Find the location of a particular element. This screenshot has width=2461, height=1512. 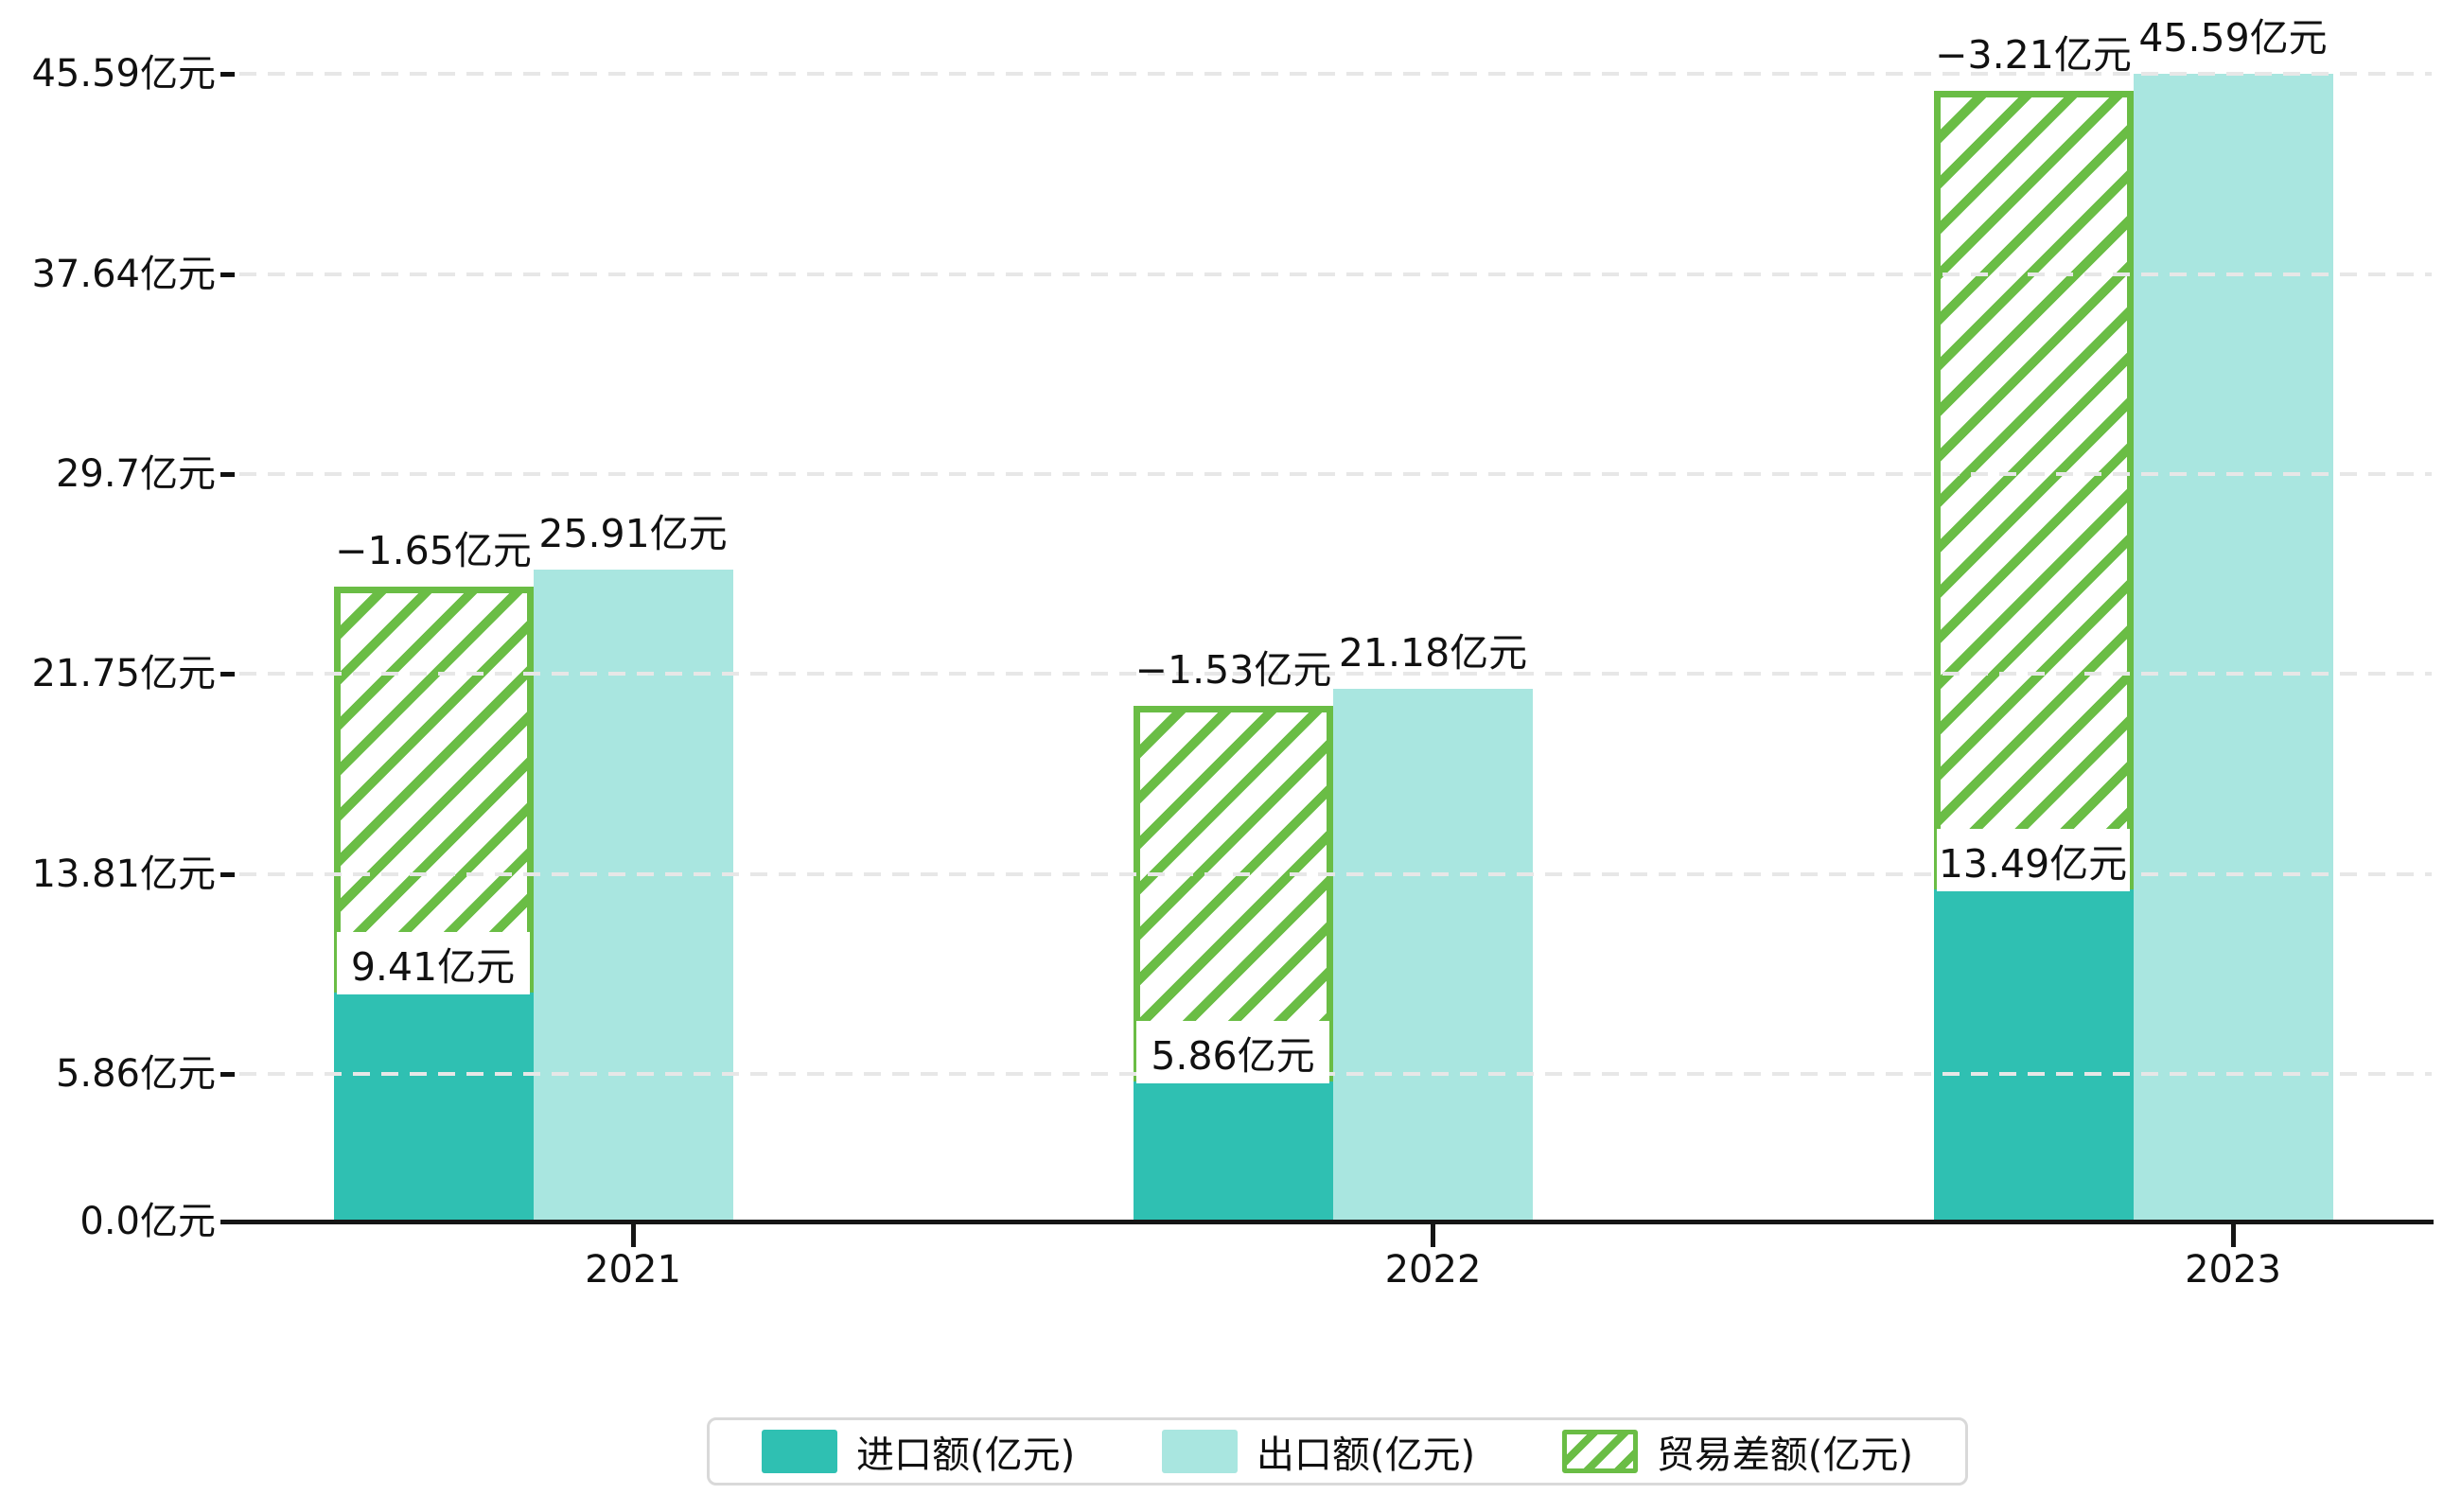

trade-balance-swatch-icon is located at coordinates (1599, 1451).